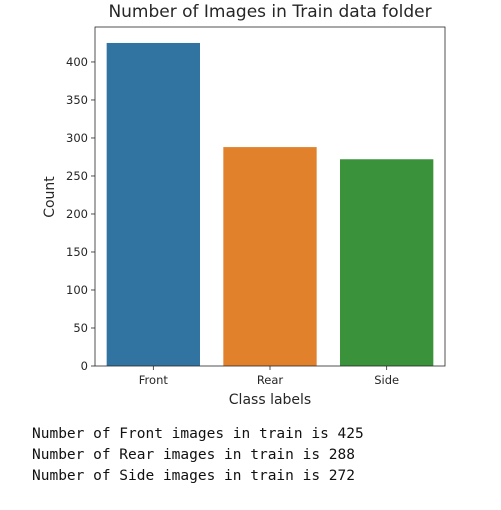  Describe the element at coordinates (198, 434) in the screenshot. I see `output-line-front: Number of Front images in train is 425` at that location.